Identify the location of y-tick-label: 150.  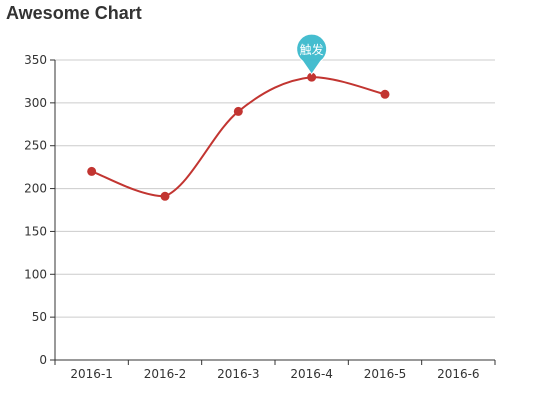
(35, 231).